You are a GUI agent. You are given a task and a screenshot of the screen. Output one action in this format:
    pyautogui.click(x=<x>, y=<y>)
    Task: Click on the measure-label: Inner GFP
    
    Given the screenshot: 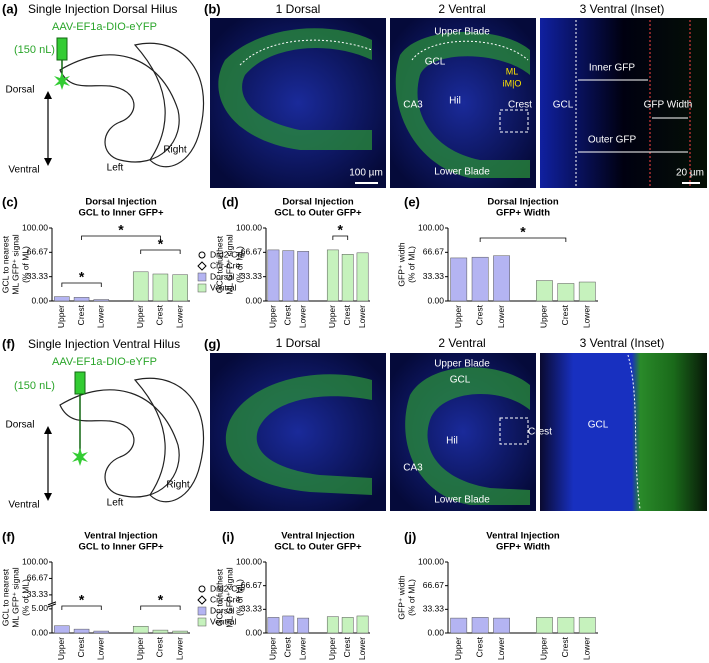 What is the action you would take?
    pyautogui.click(x=612, y=68)
    